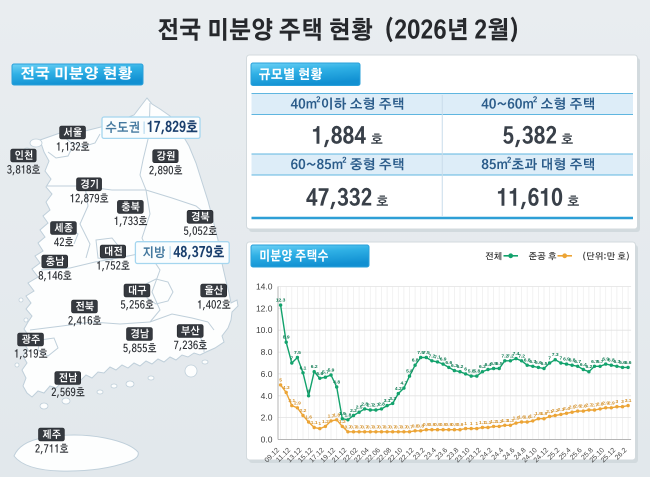 This screenshot has height=477, width=650. I want to click on svg-text: 1.8, so click(347, 415).